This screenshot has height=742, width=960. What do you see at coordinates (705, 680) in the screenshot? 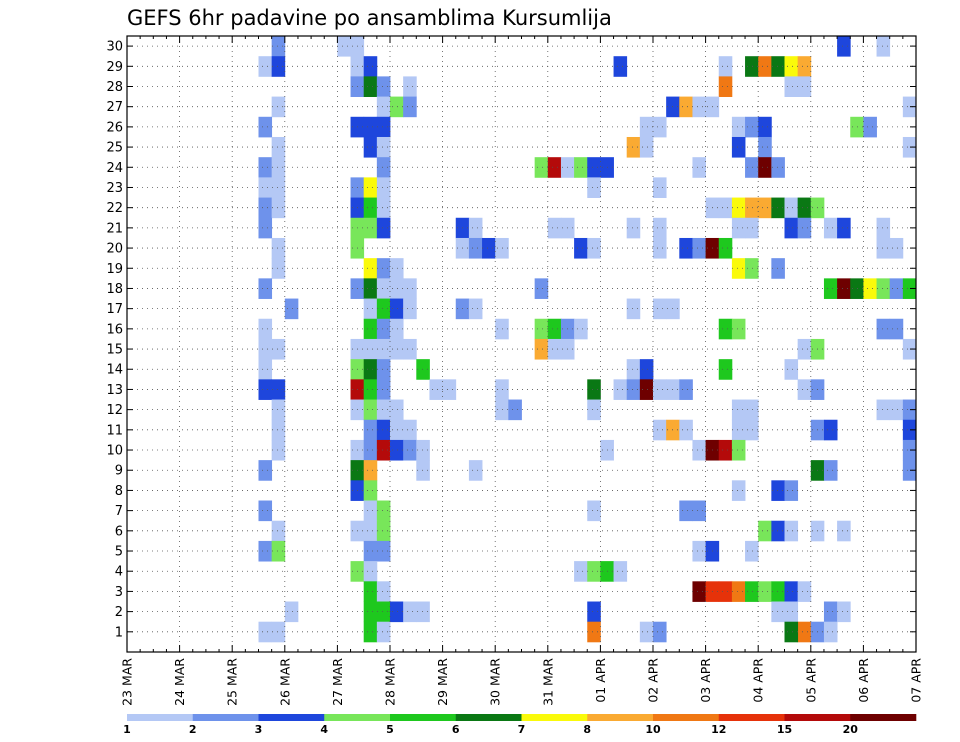
I see `x-tick-label: 03 APR` at bounding box center [705, 680].